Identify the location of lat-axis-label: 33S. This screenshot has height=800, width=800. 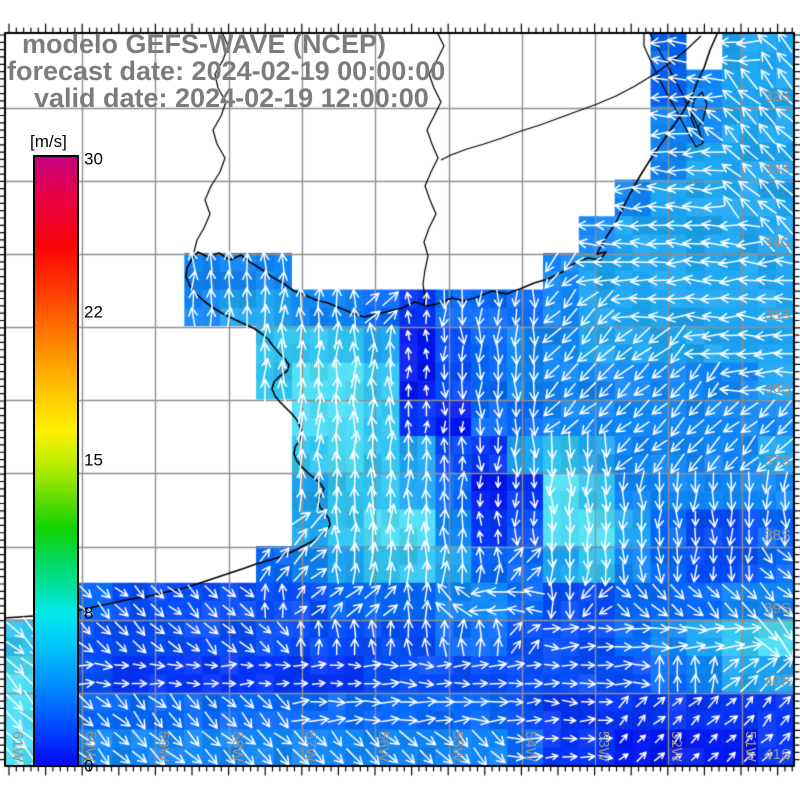
(777, 169).